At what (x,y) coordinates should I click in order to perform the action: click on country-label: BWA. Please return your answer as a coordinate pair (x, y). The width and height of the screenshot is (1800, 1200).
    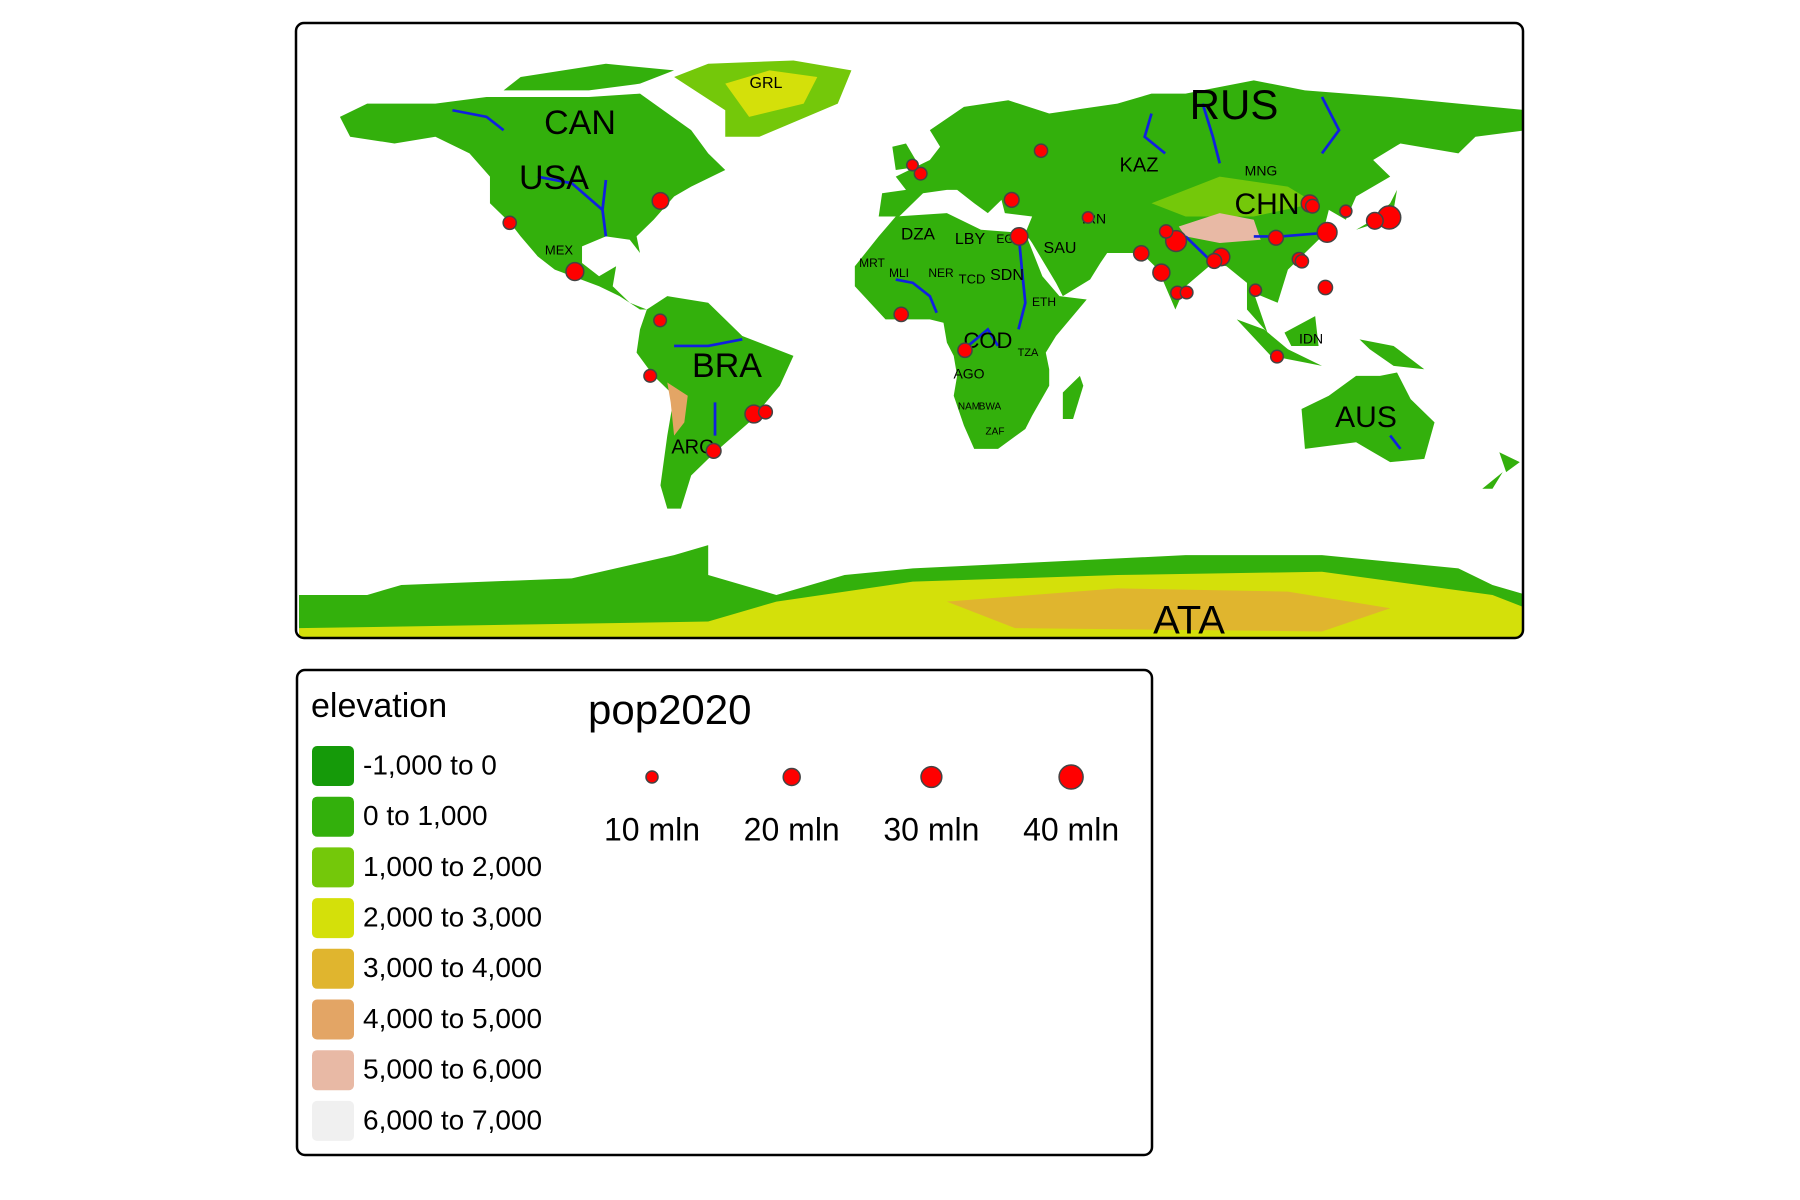
    Looking at the image, I should click on (990, 407).